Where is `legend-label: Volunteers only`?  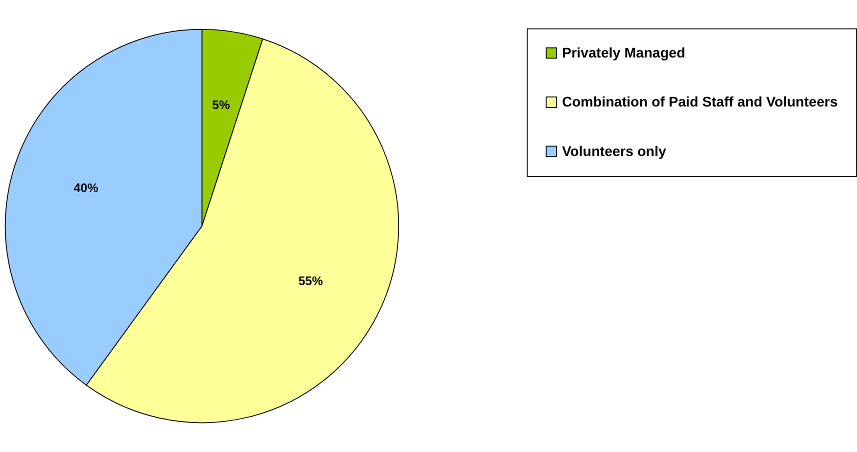
legend-label: Volunteers only is located at coordinates (614, 150).